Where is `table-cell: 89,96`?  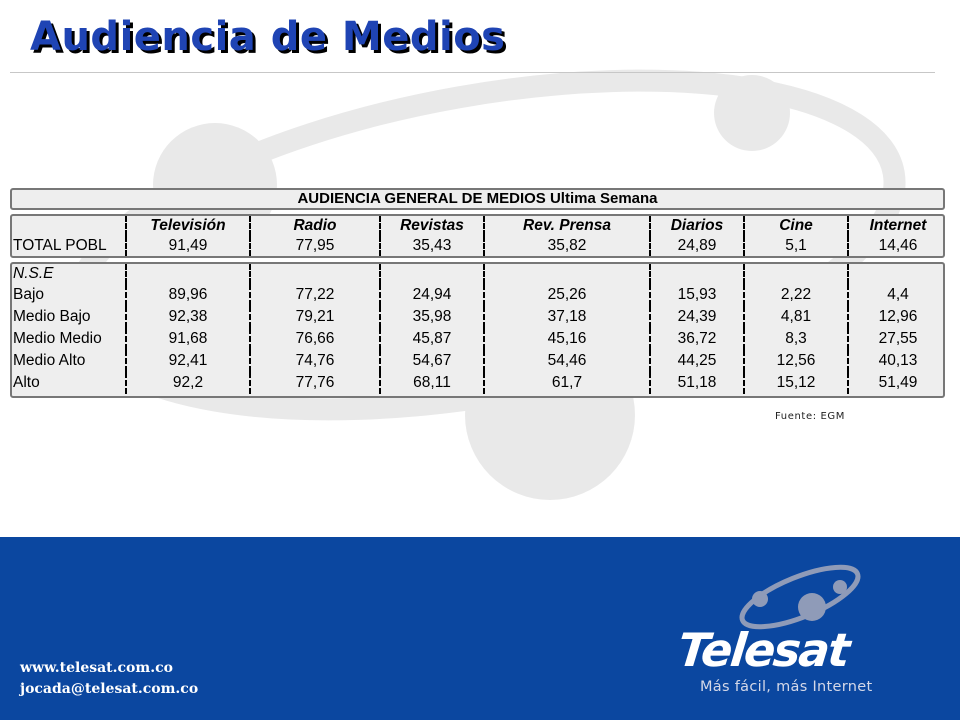 table-cell: 89,96 is located at coordinates (187, 295).